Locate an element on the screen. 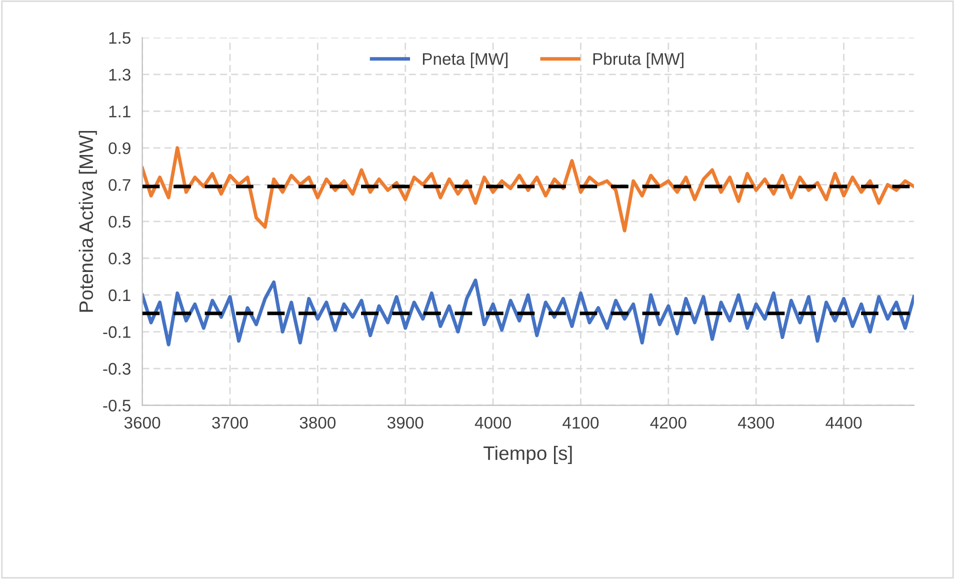 This screenshot has height=579, width=955. x-tick-label: 3800 is located at coordinates (318, 422).